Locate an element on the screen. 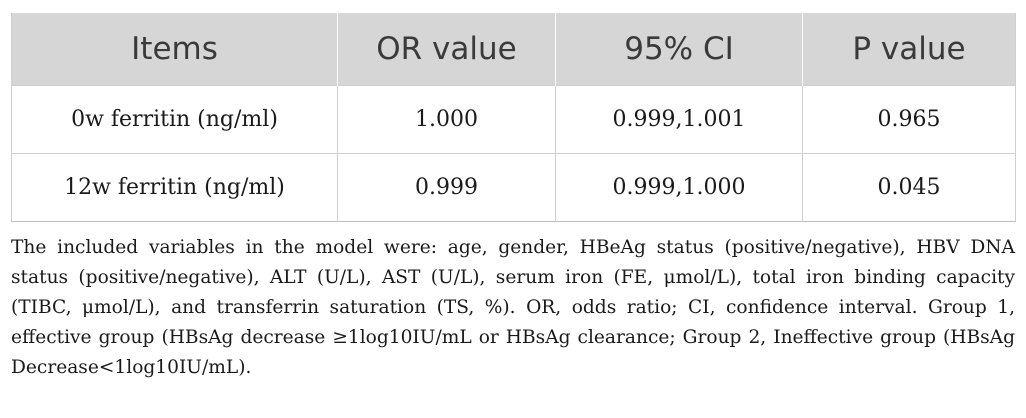  header-or-value: OR value is located at coordinates (446, 49).